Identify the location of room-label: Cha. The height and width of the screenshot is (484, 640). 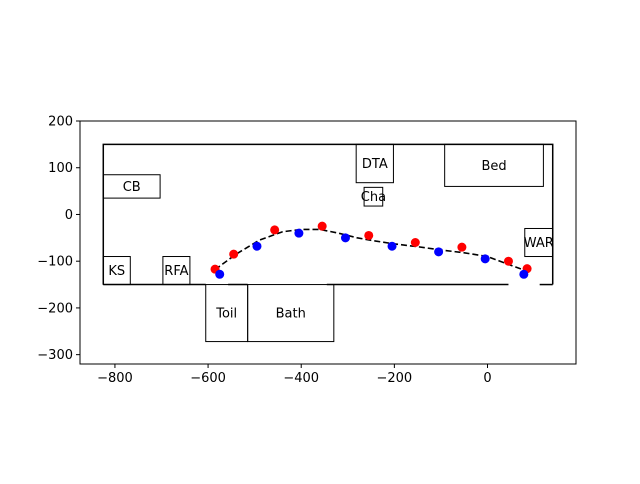
(373, 197).